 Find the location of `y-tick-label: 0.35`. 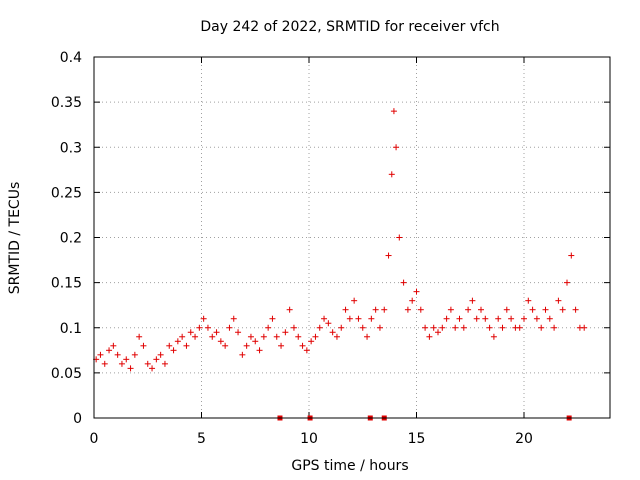

y-tick-label: 0.35 is located at coordinates (66, 103).